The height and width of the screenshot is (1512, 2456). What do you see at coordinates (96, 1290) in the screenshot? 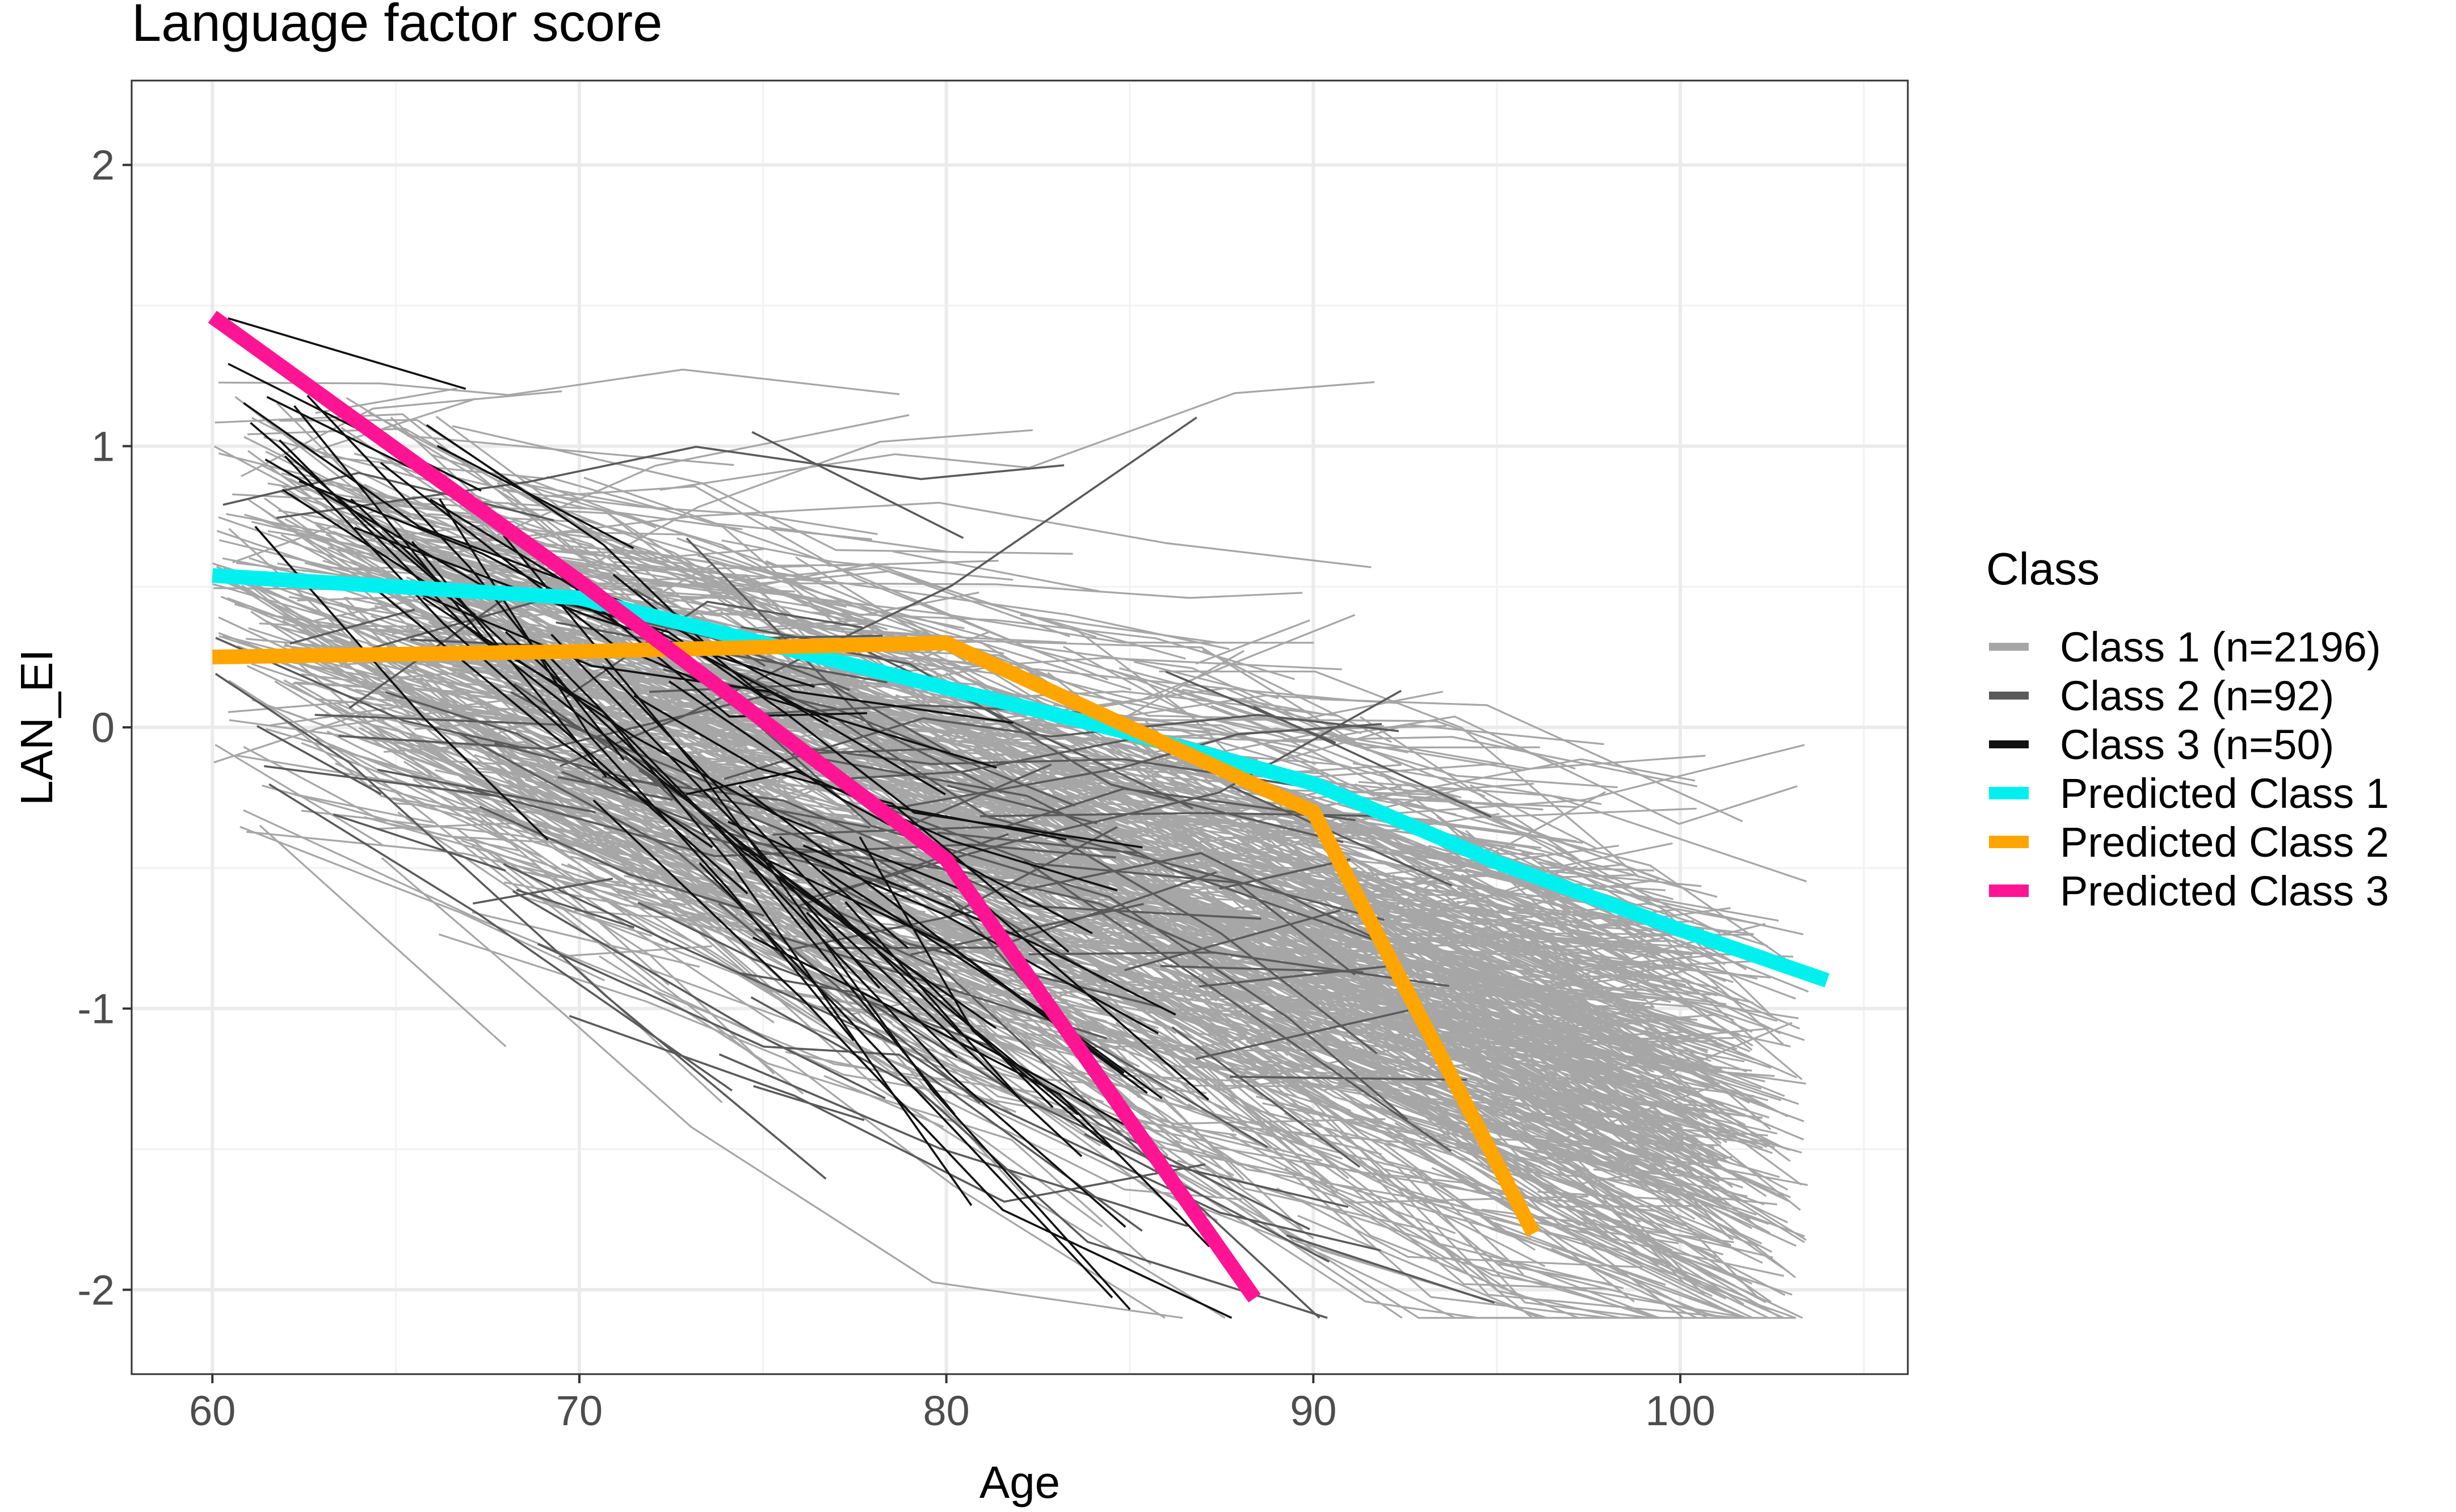
I see `y-tick-label: -2` at bounding box center [96, 1290].